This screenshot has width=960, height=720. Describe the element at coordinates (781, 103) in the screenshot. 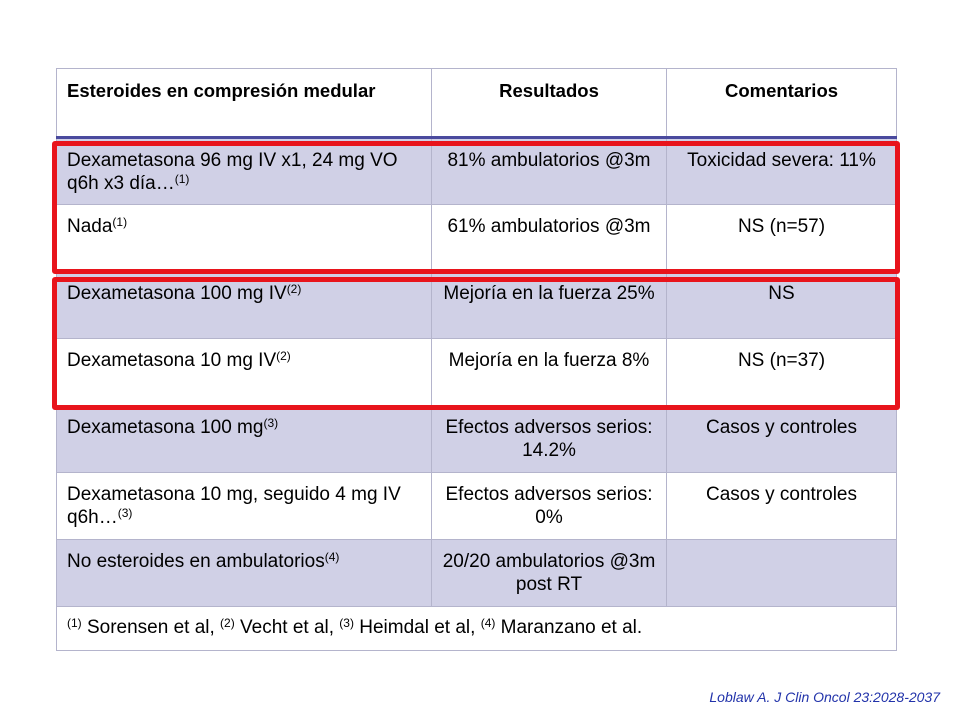

I see `header-comments: Comentarios` at that location.